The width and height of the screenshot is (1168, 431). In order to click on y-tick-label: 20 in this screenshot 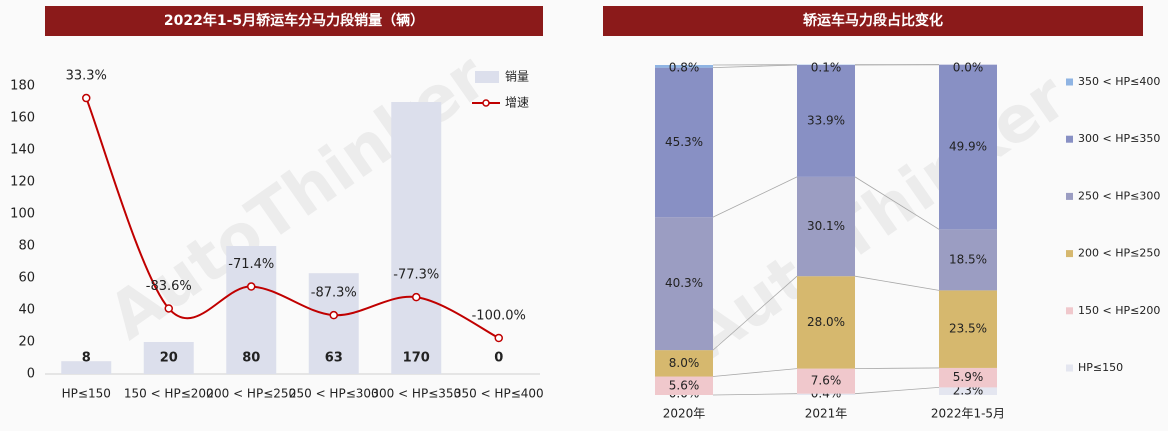, I will do `click(26, 342)`.